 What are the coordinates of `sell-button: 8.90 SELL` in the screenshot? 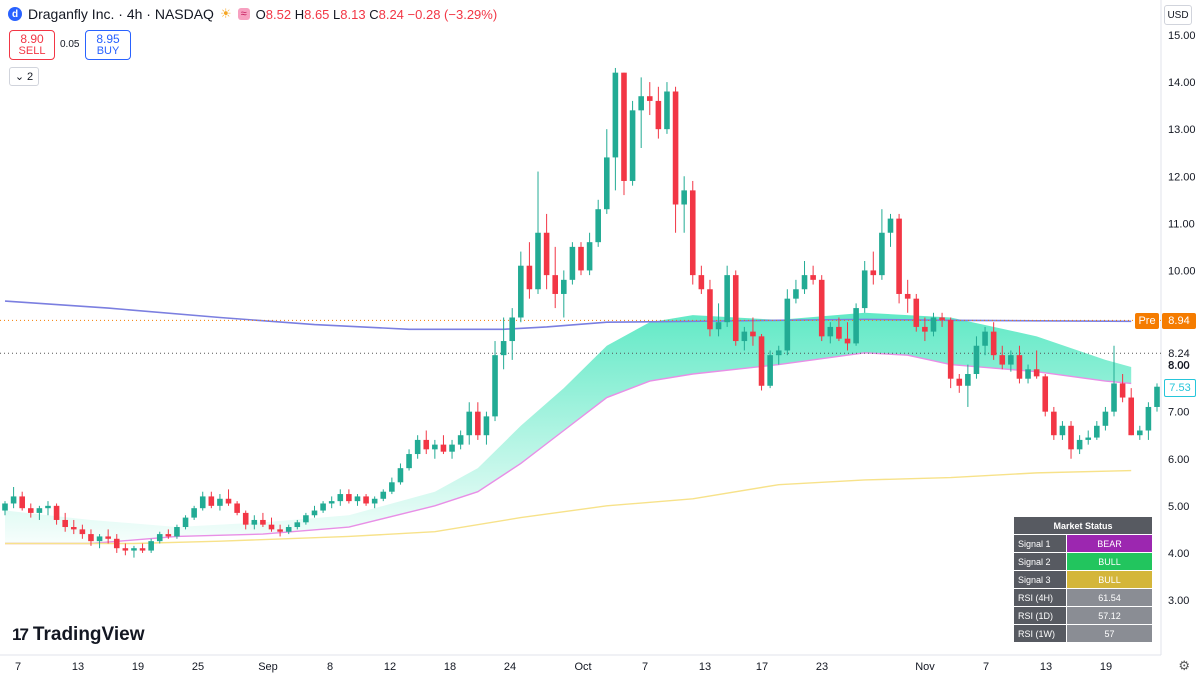 It's located at (32, 45).